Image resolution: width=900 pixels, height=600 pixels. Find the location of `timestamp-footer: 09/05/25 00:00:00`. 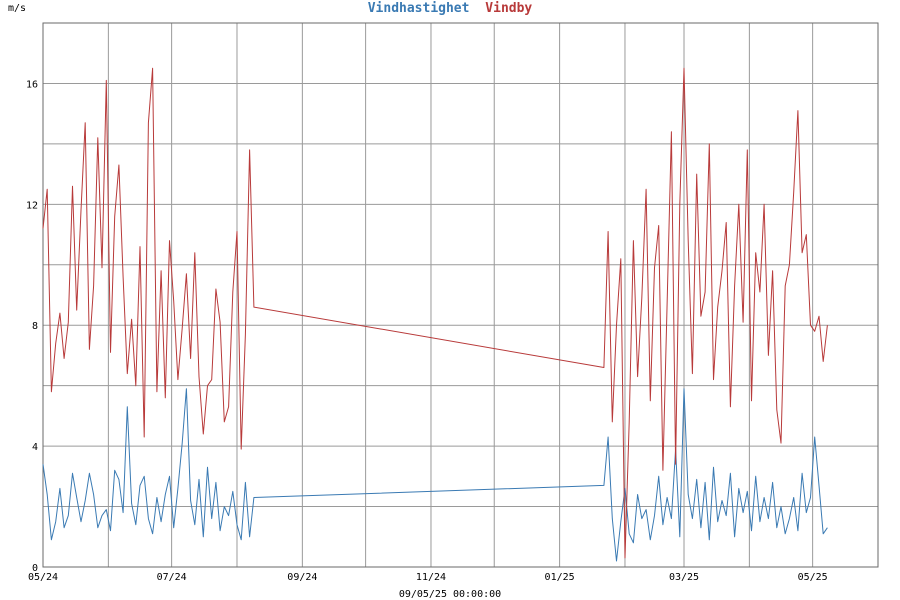

timestamp-footer: 09/05/25 00:00:00 is located at coordinates (450, 594).